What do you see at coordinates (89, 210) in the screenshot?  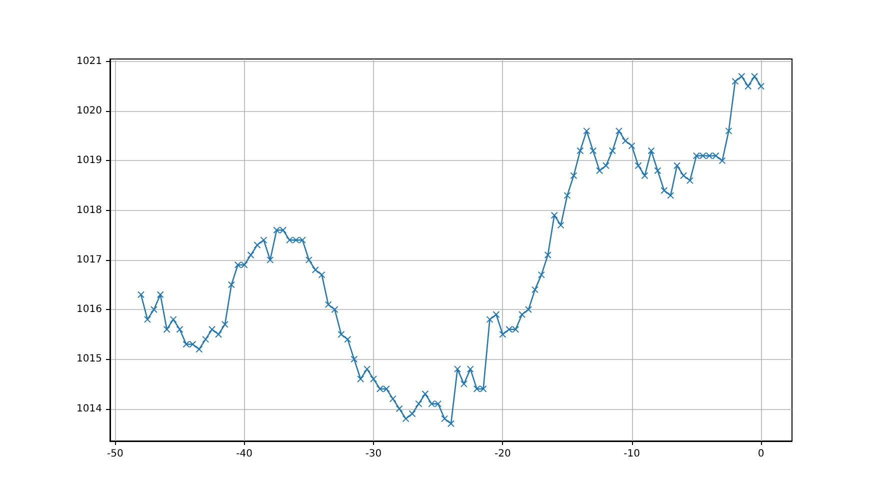 I see `y-tick-label: 1018` at bounding box center [89, 210].